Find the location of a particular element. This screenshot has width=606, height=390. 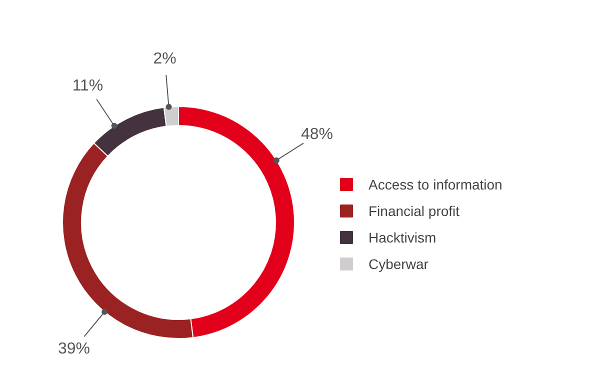

data-label: 11% is located at coordinates (88, 85).